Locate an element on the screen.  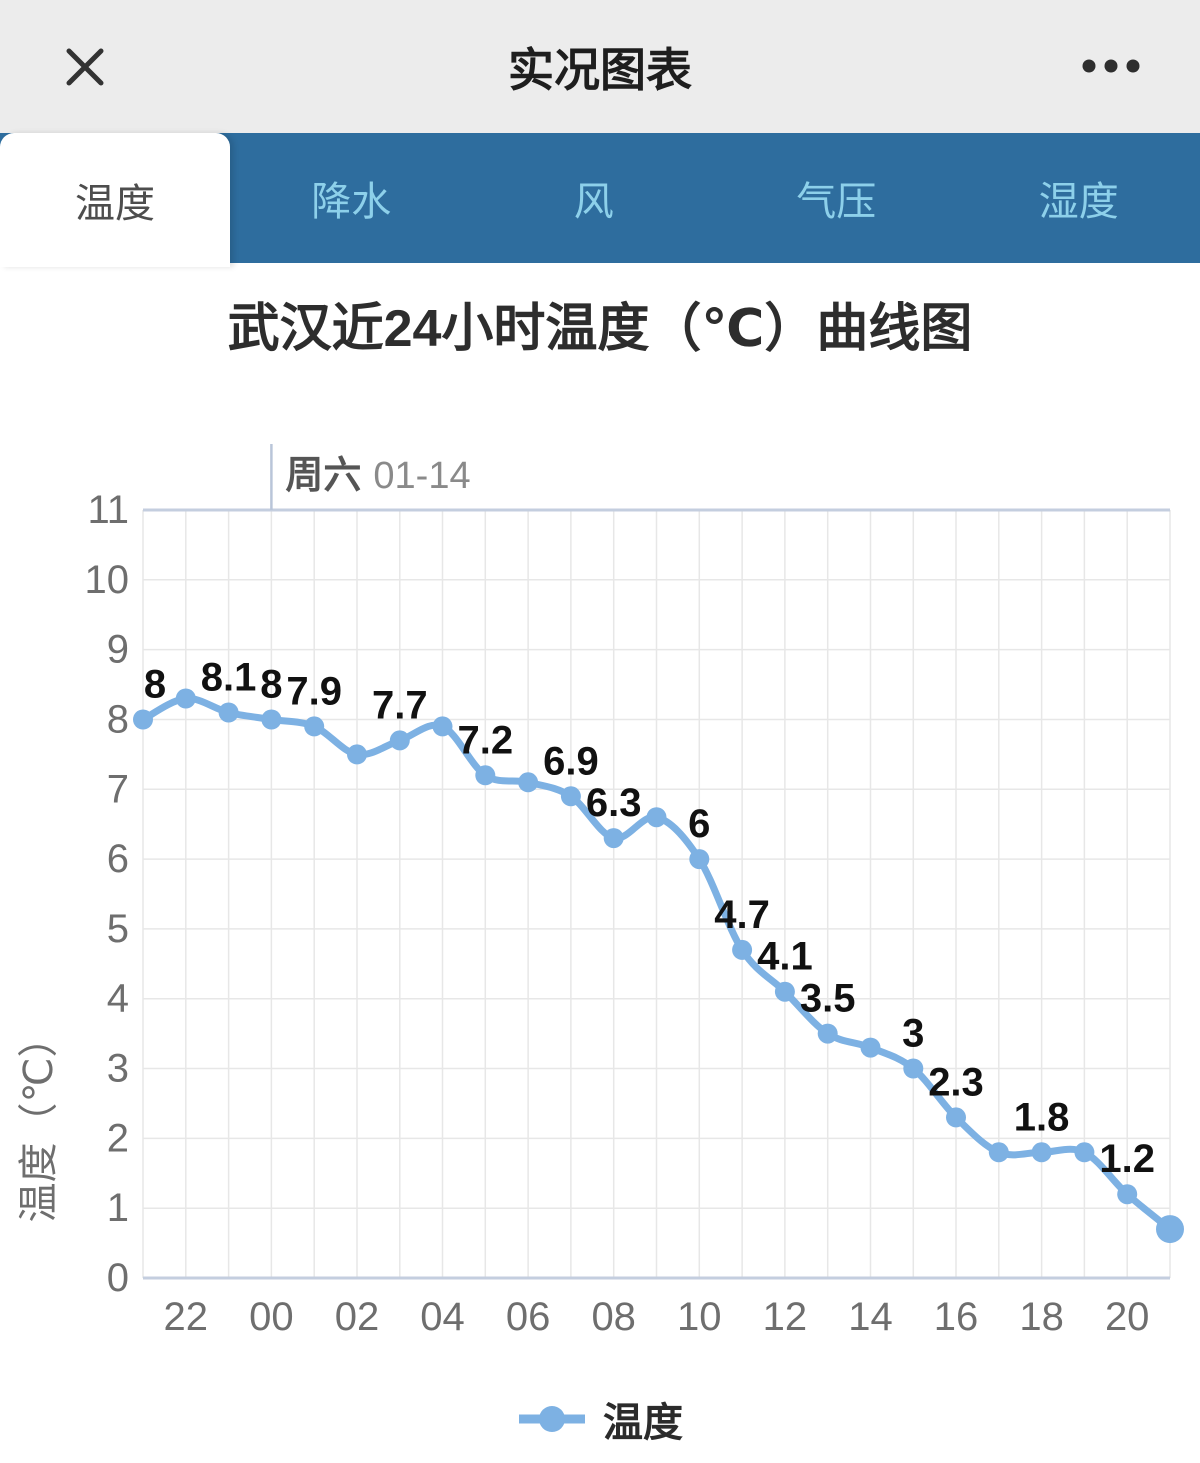
svg-text: 2 is located at coordinates (118, 1138).